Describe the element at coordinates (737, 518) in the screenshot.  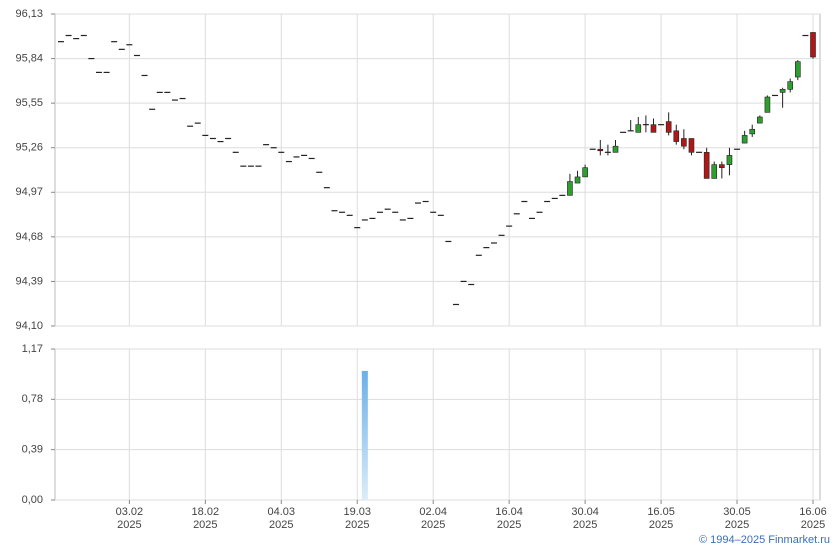
I see `x-tick-label: 30.05 2025` at that location.